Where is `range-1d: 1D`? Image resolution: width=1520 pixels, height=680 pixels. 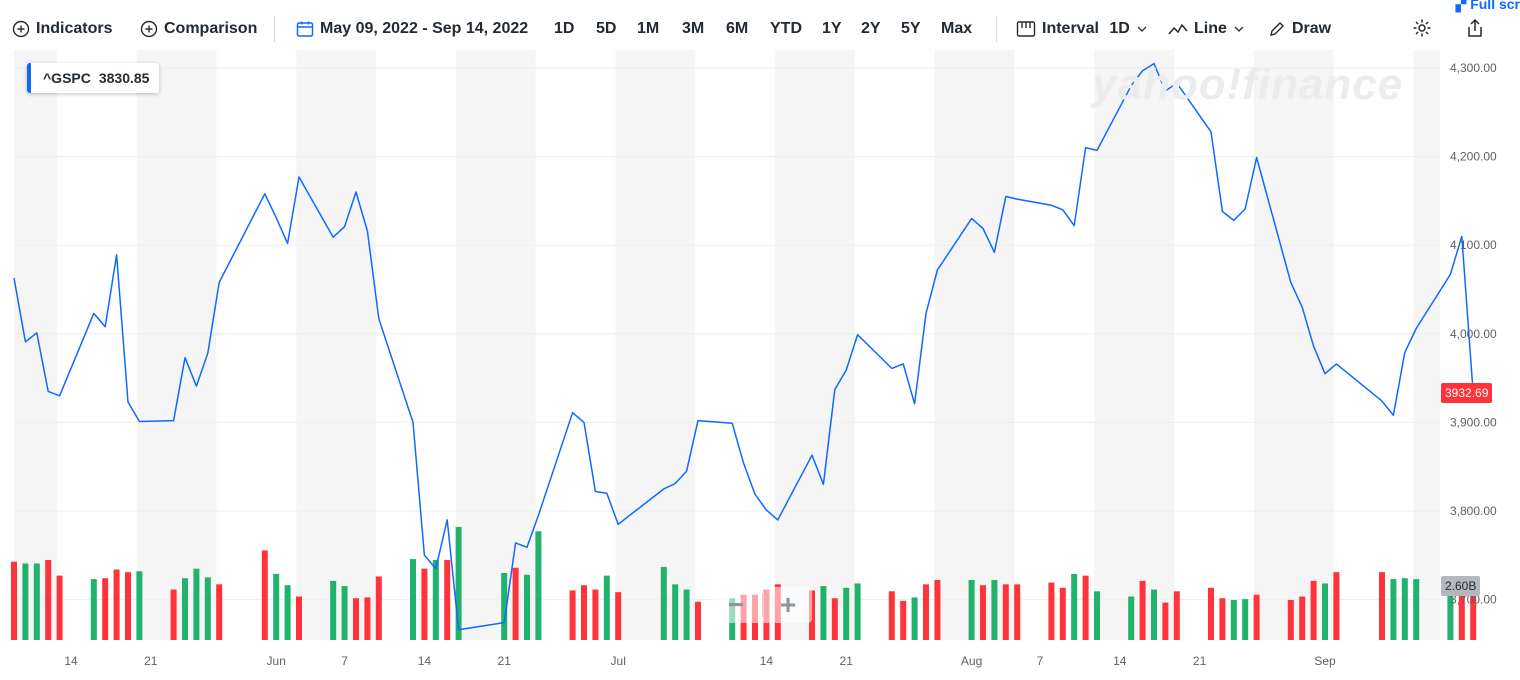 range-1d: 1D is located at coordinates (564, 28).